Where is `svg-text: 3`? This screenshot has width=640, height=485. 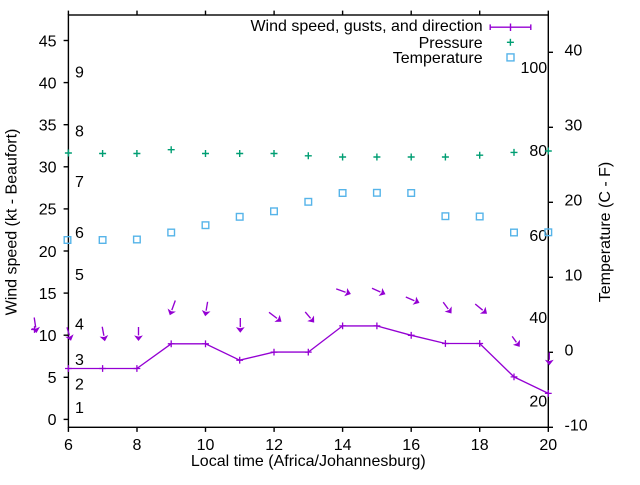 svg-text: 3 is located at coordinates (79, 360).